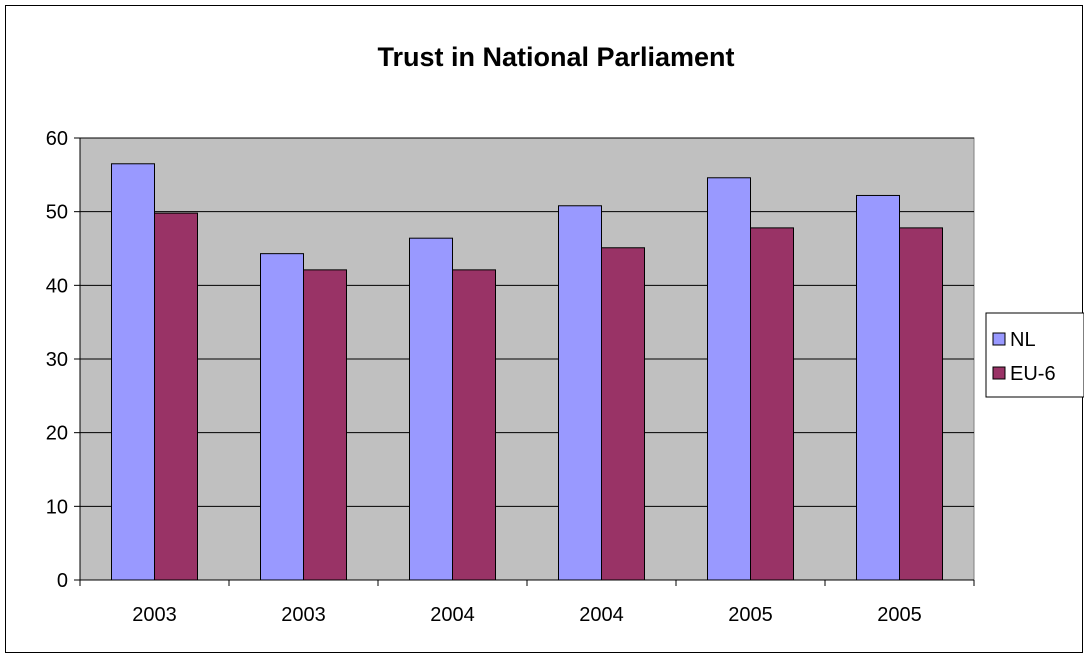 The image size is (1085, 655). What do you see at coordinates (1023, 340) in the screenshot?
I see `legend-label-nl: NL` at bounding box center [1023, 340].